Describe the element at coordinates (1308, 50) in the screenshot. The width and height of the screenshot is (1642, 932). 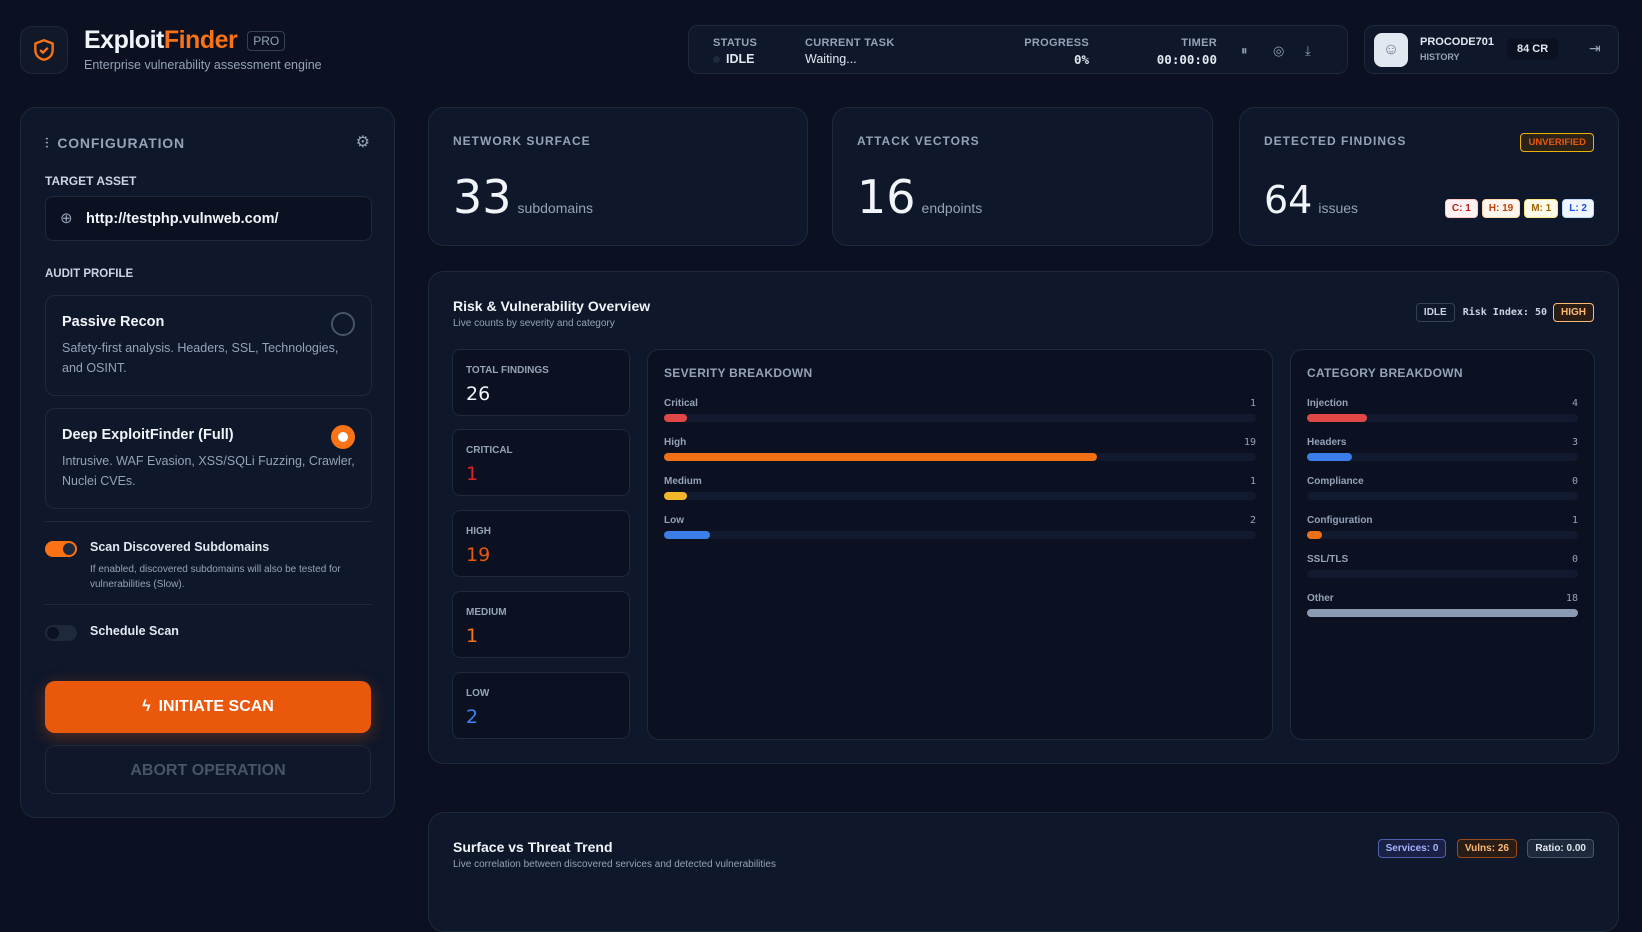
I see `download-icon: ⤓` at that location.